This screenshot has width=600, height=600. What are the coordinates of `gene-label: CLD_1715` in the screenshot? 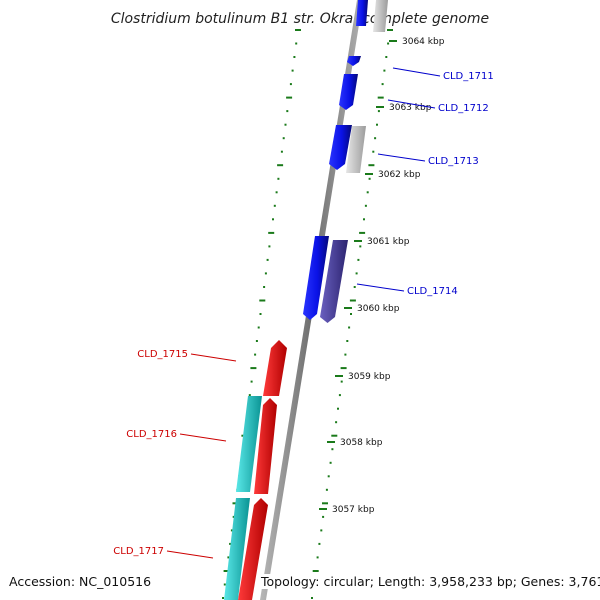 It's located at (162, 354).